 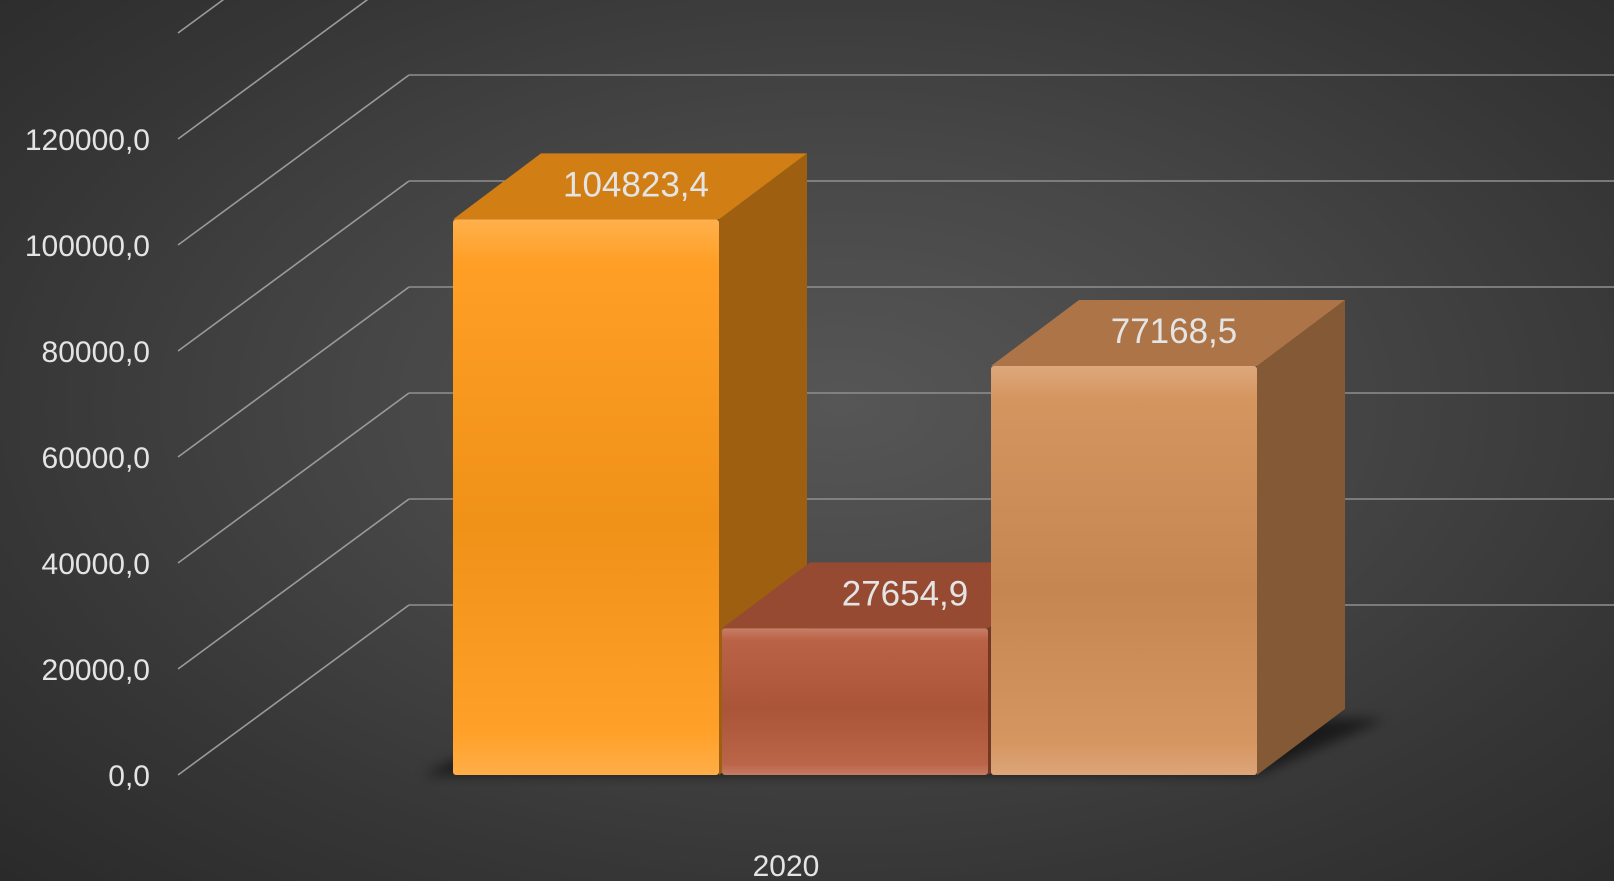 I want to click on y-tick-label: 100000,0, so click(x=87, y=246).